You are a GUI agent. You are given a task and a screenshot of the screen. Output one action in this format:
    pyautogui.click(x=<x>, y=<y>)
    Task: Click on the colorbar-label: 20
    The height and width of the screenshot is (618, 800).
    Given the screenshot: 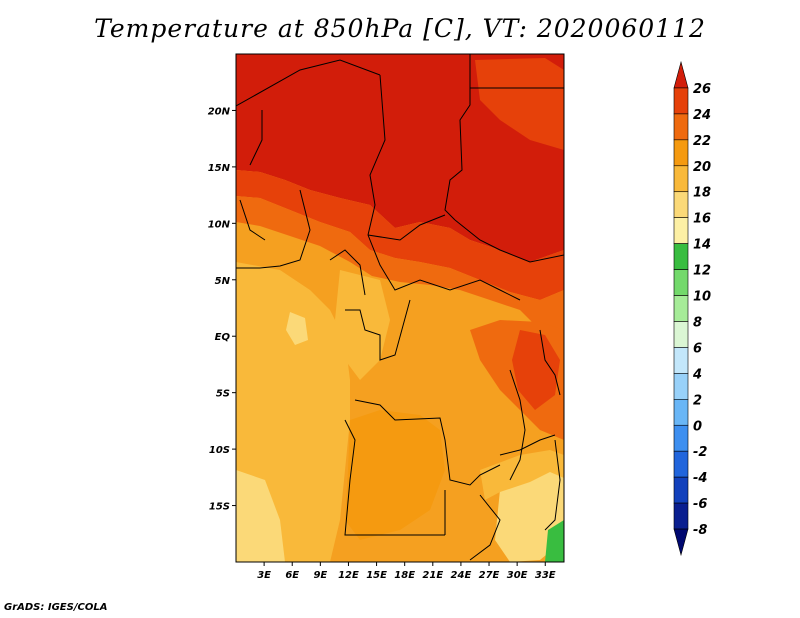 What is the action you would take?
    pyautogui.click(x=702, y=167)
    